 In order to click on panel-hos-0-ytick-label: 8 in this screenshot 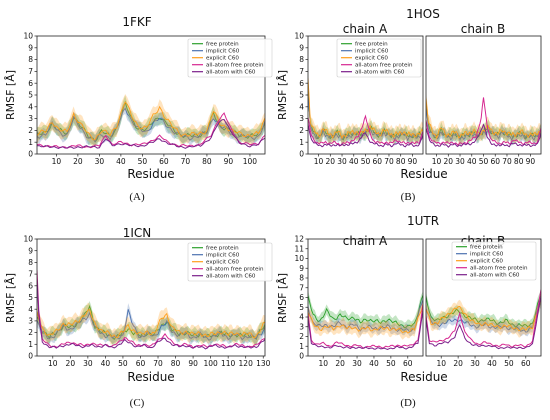, I will do `click(301, 59)`.